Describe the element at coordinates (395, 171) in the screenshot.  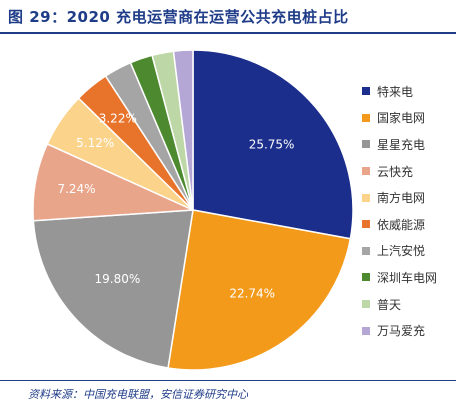
I see `legend-label-4: 云快充` at that location.